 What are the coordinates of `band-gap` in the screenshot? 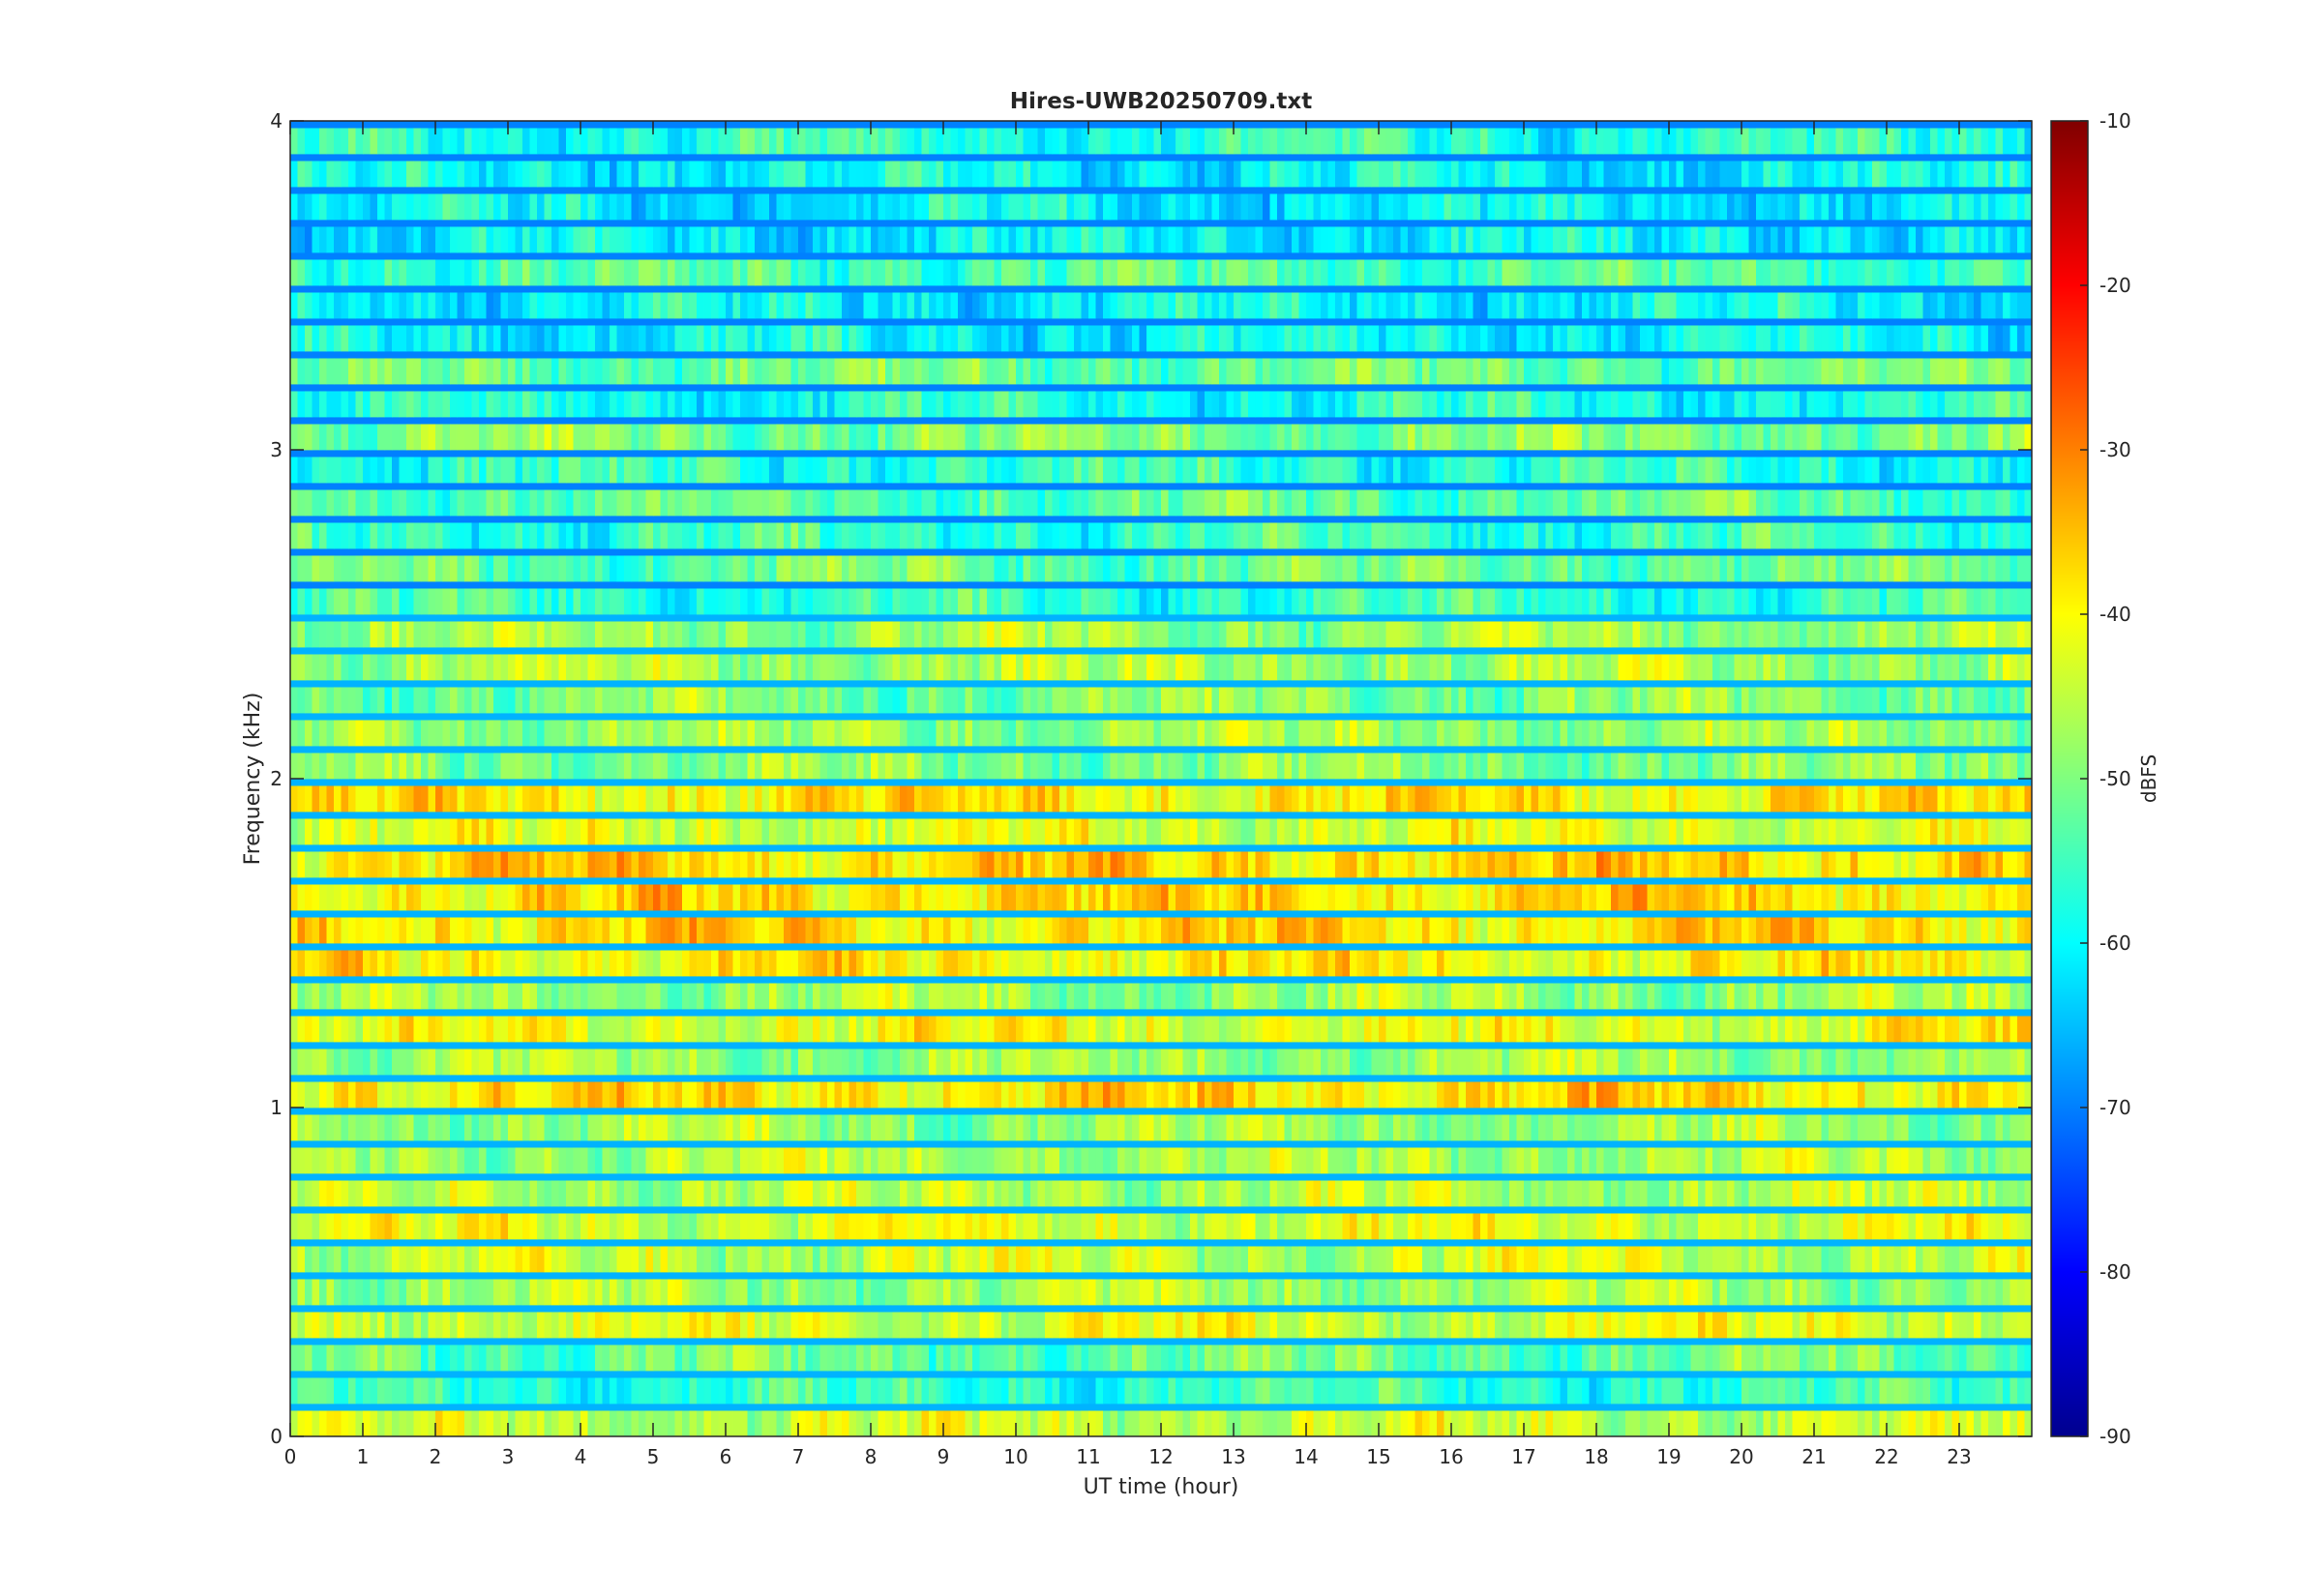 It's located at (1161, 1045).